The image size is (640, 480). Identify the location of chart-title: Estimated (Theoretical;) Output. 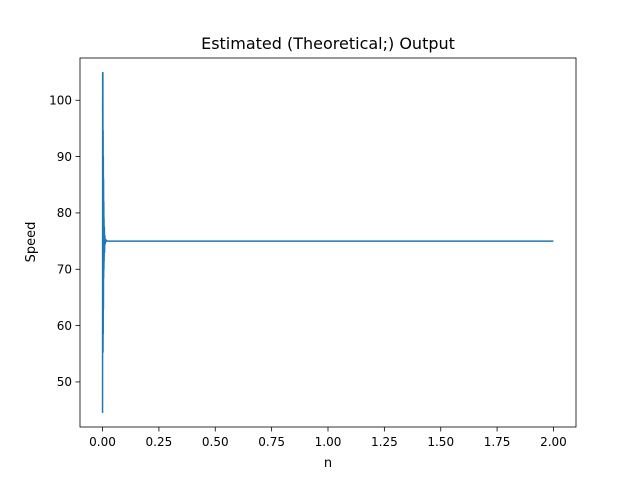
(328, 43).